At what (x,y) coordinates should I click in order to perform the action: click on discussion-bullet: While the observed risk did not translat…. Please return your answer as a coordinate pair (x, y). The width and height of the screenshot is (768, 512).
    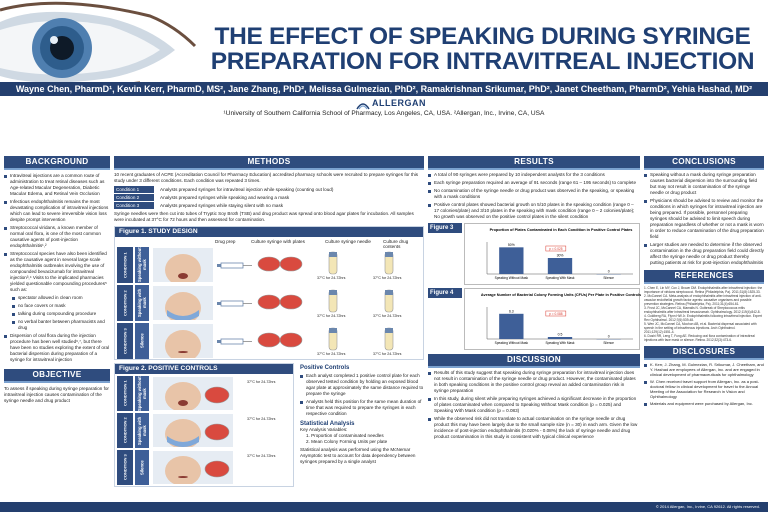
    Looking at the image, I should click on (534, 428).